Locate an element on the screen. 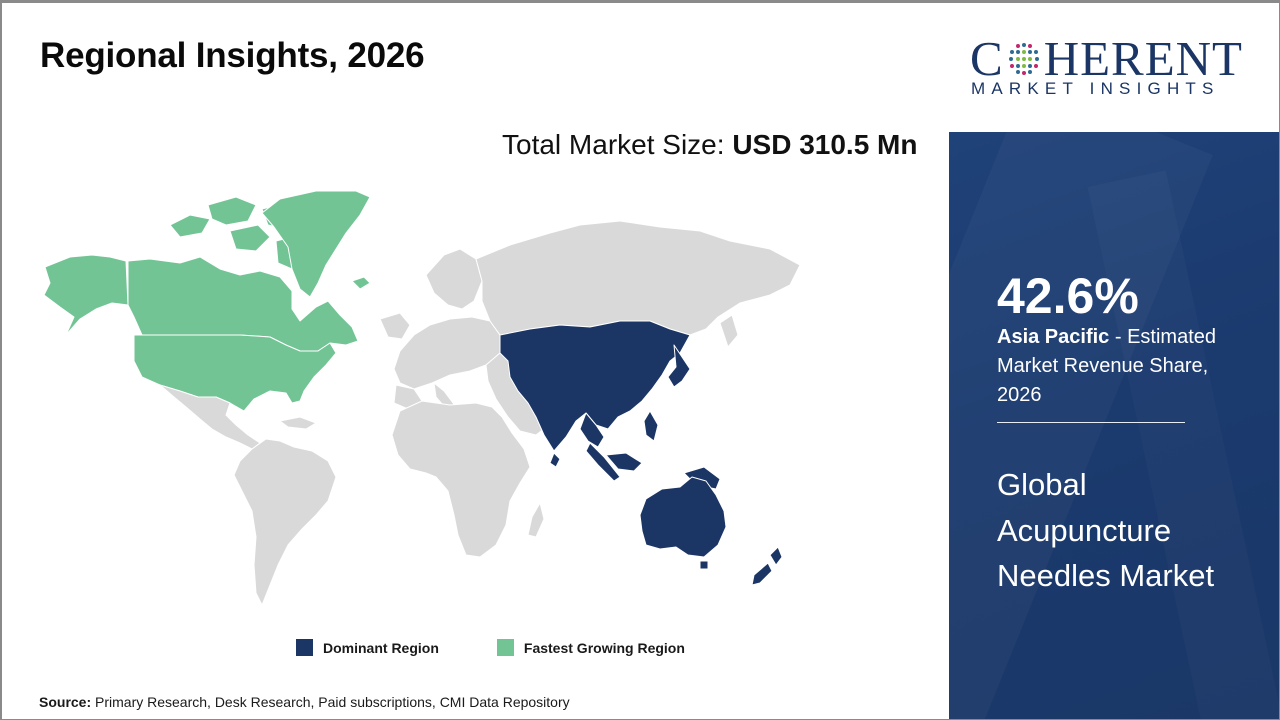  logo-tagline: MARKET INSIGHTS is located at coordinates (1095, 88).